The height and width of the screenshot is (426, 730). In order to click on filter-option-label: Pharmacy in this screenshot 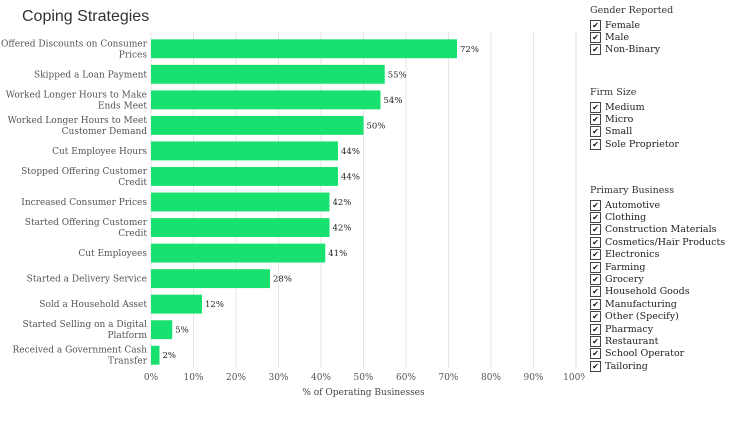, I will do `click(629, 329)`.